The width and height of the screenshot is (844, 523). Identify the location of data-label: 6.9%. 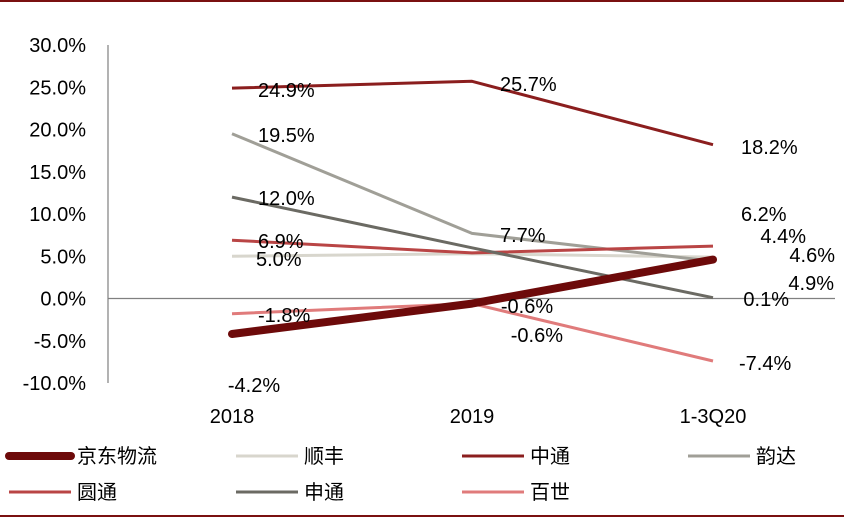
(281, 242).